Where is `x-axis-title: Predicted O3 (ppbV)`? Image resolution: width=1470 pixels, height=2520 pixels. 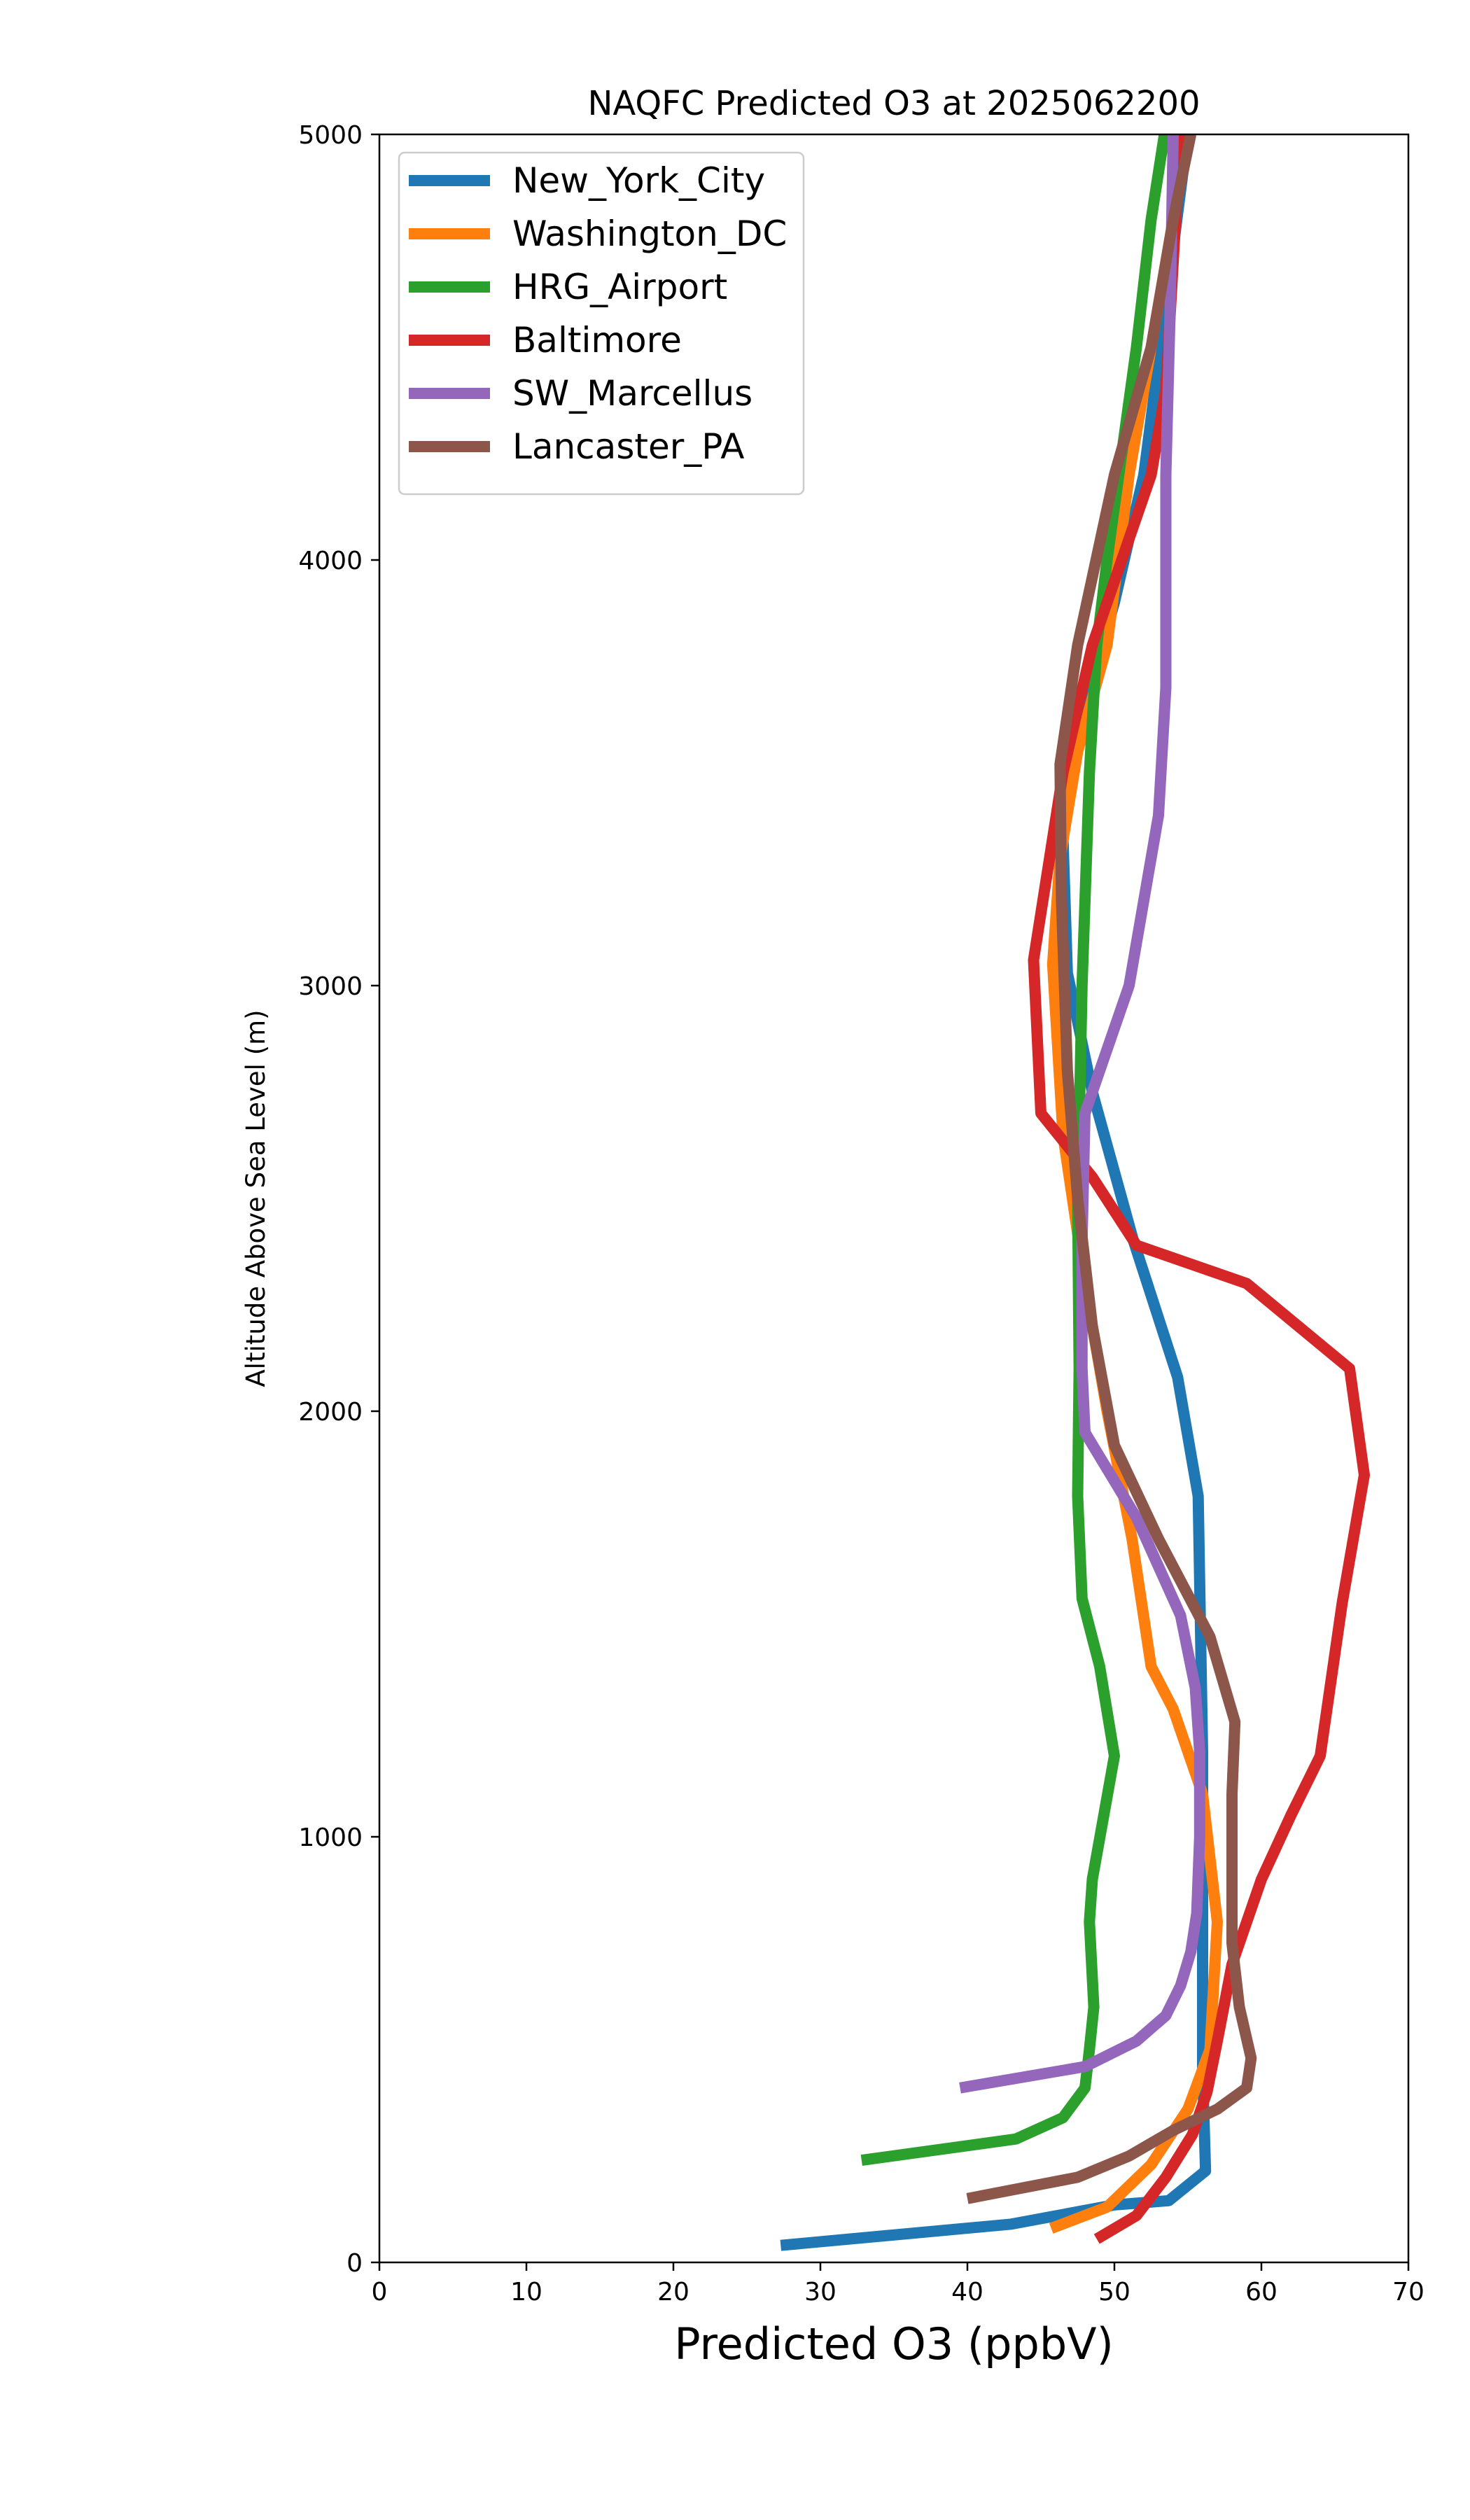 x-axis-title: Predicted O3 (ppbV) is located at coordinates (894, 2344).